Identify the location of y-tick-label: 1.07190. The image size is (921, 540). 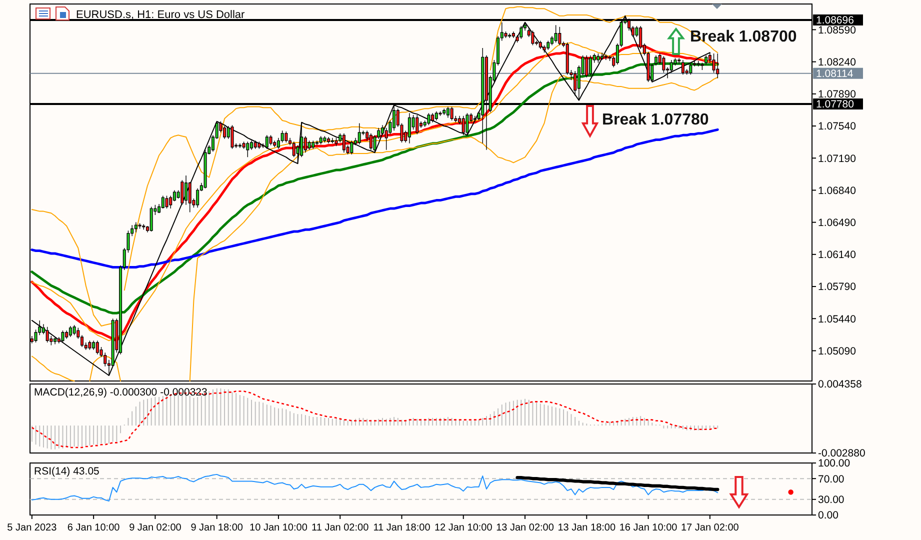
(837, 158).